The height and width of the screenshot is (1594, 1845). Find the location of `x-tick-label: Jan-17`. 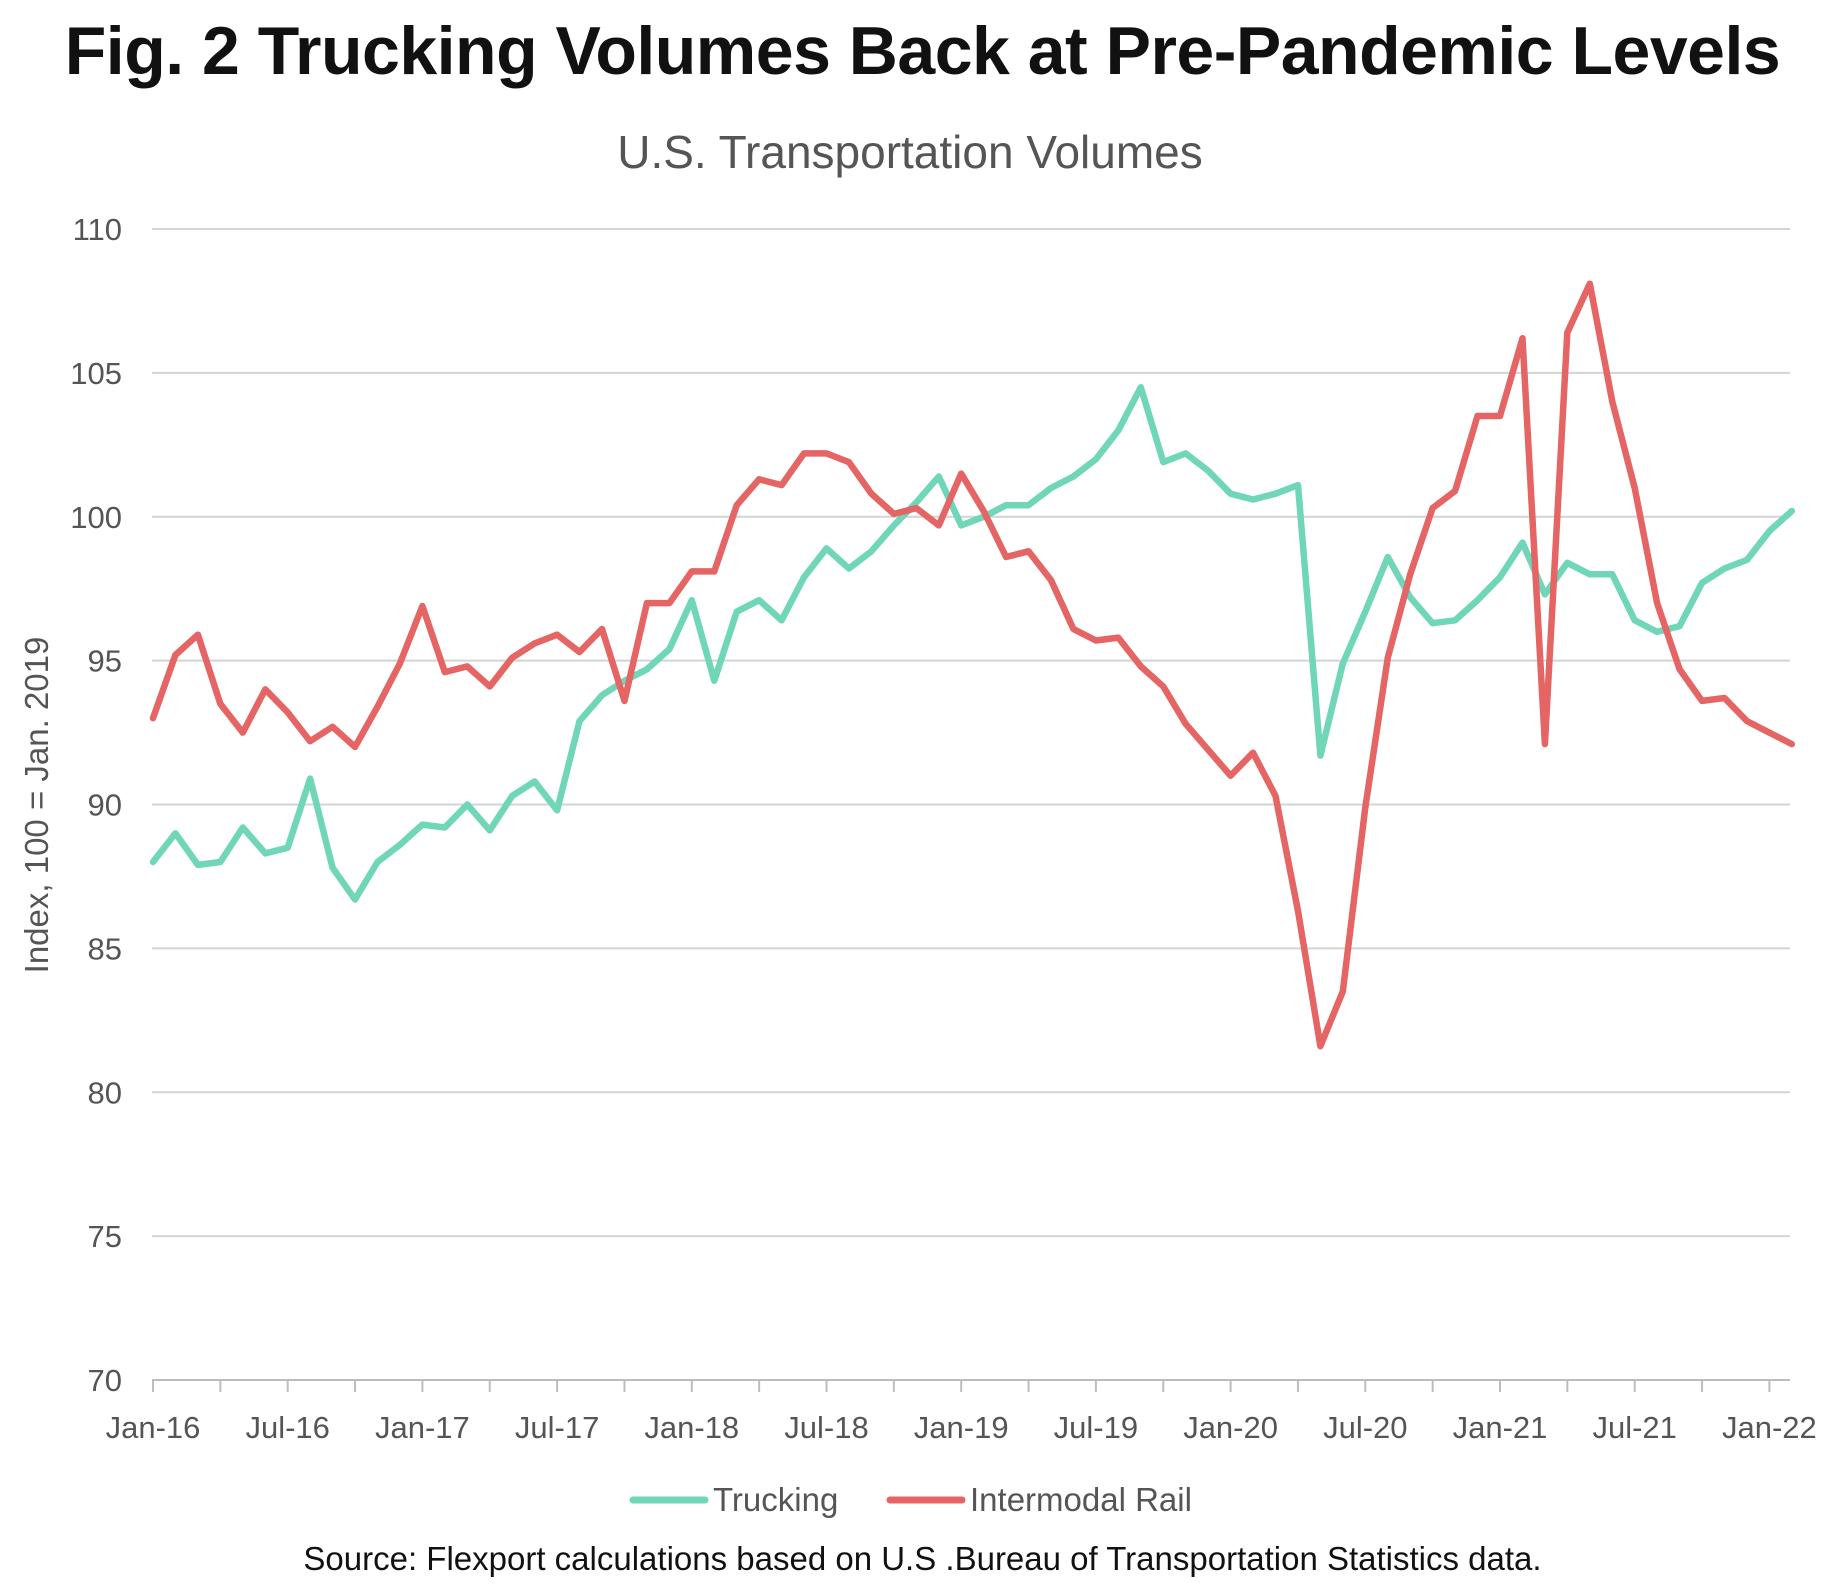

x-tick-label: Jan-17 is located at coordinates (422, 1427).